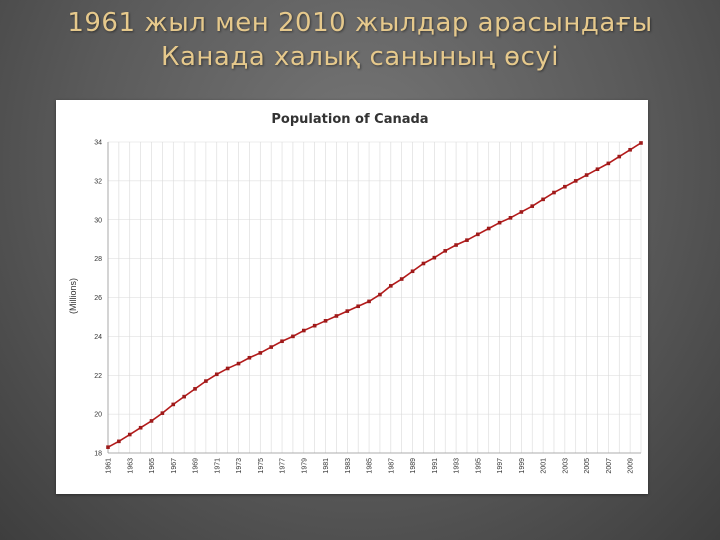 The image size is (720, 540). What do you see at coordinates (109, 466) in the screenshot?
I see `x-tick-label: 1961` at bounding box center [109, 466].